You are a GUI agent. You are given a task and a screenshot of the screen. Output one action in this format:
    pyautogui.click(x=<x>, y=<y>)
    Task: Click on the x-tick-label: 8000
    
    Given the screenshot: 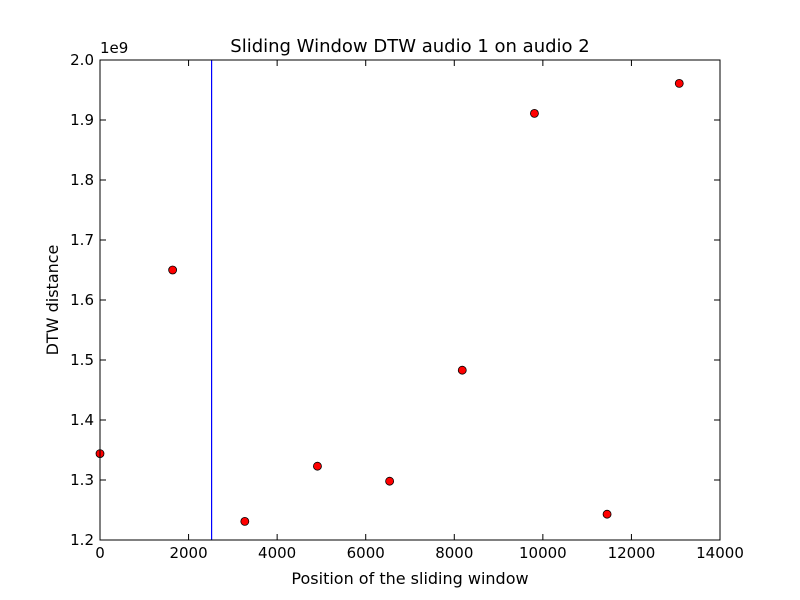 What is the action you would take?
    pyautogui.click(x=454, y=553)
    